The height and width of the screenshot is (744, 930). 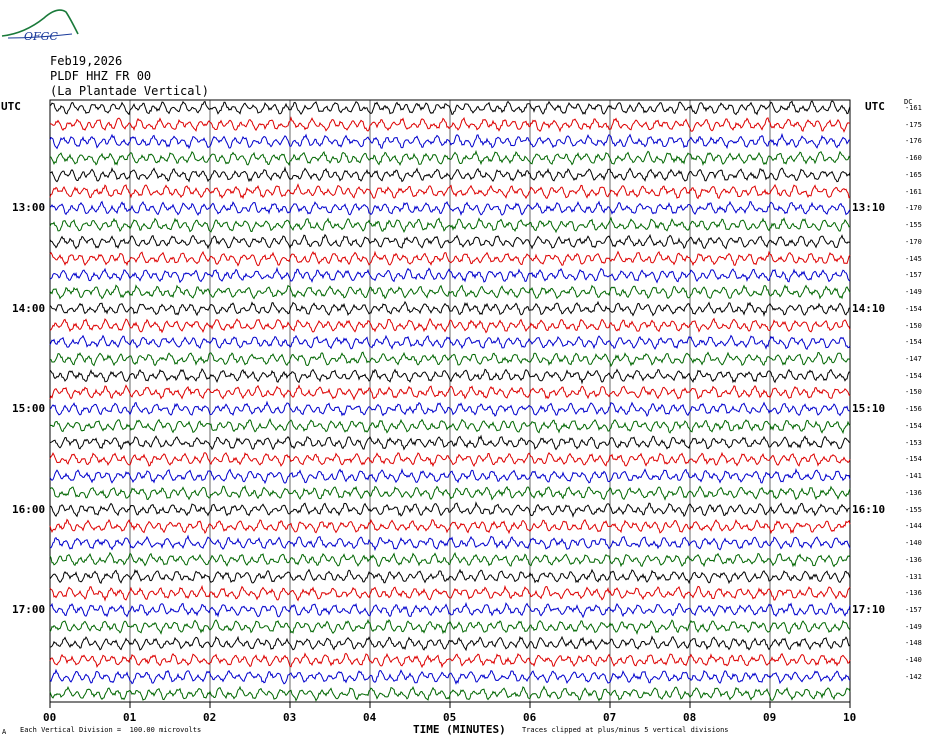 I want to click on x-tick-label: 02, so click(x=210, y=717).